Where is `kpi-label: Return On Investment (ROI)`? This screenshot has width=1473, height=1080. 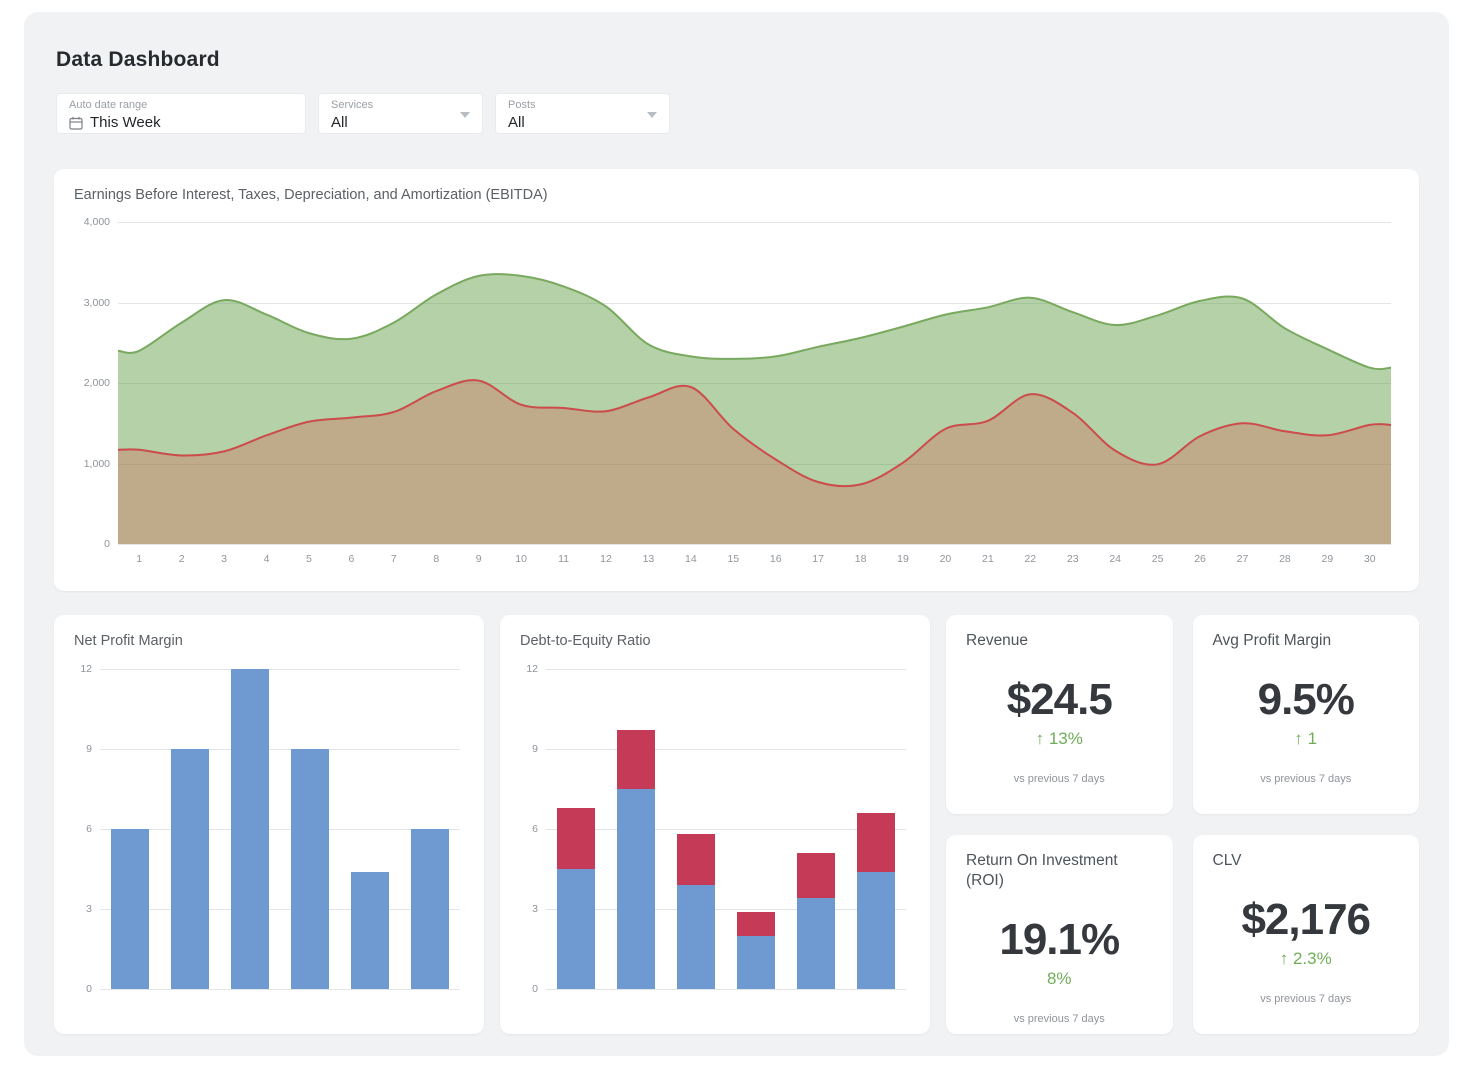
kpi-label: Return On Investment (ROI) is located at coordinates (1042, 870).